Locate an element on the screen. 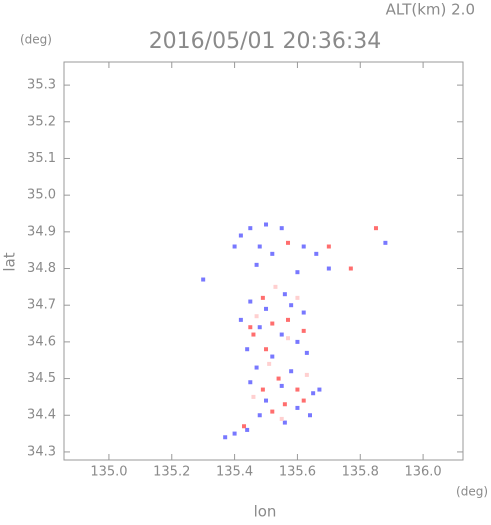  y-axis-label: lat is located at coordinates (10, 261).